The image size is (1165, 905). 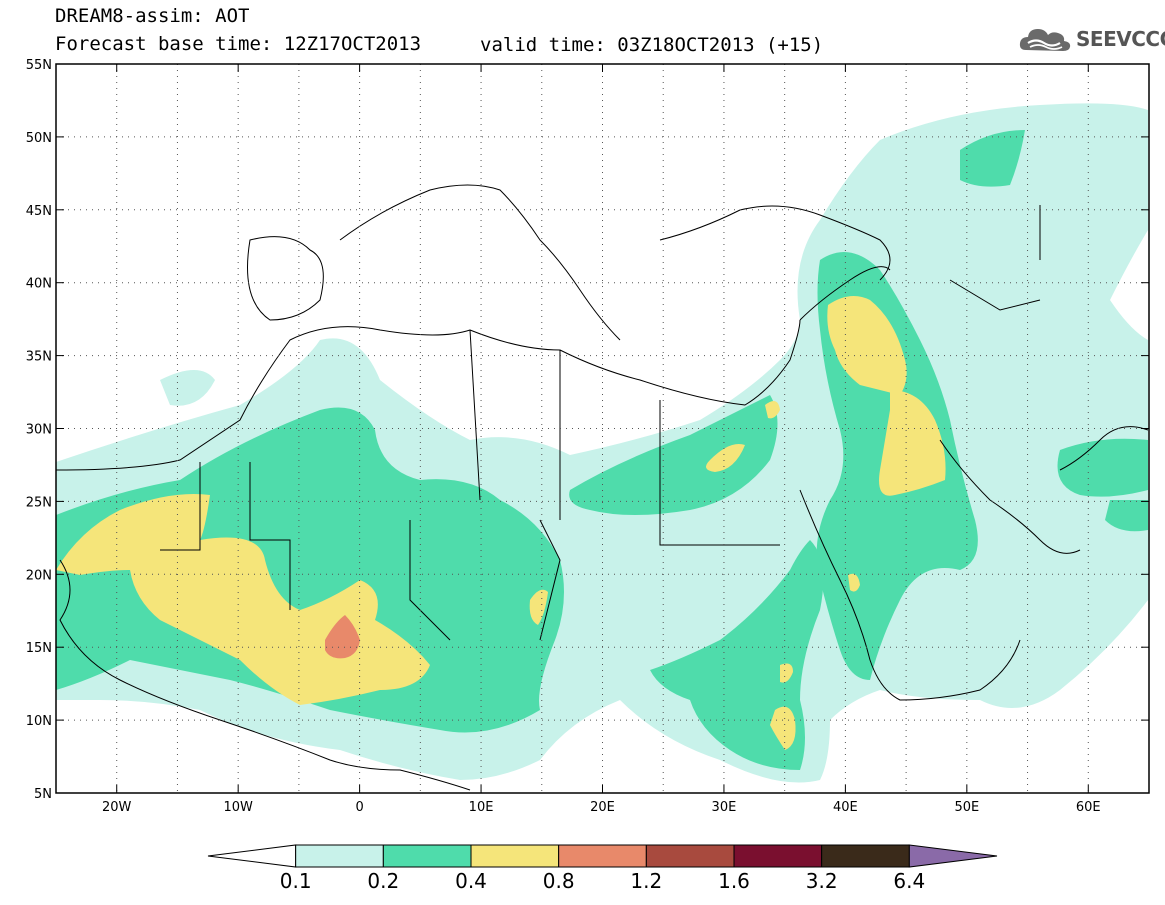 I want to click on colorbar-label: 0.4, so click(x=471, y=881).